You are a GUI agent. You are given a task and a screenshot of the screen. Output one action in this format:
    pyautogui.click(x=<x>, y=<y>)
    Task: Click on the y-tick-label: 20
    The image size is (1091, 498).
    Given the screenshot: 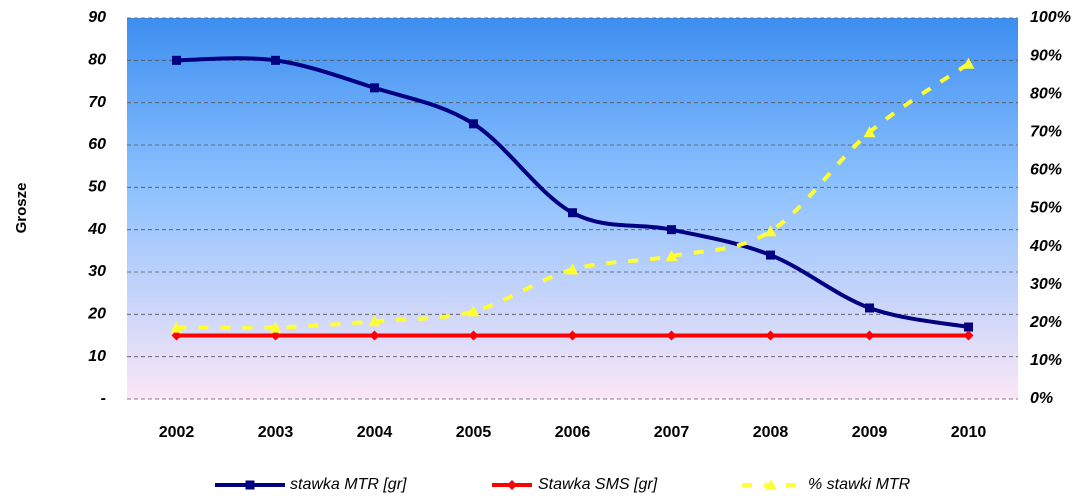 What is the action you would take?
    pyautogui.click(x=96, y=314)
    